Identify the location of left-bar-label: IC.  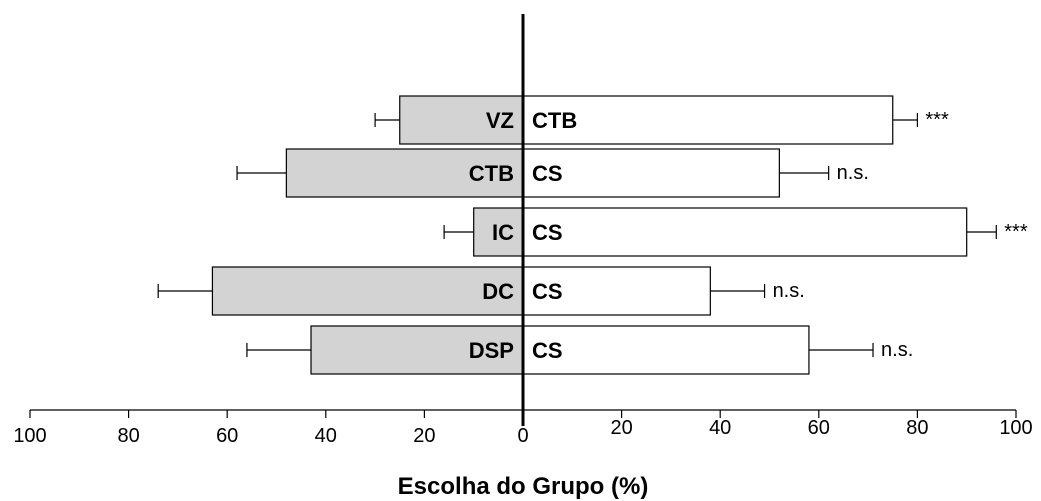
(503, 232).